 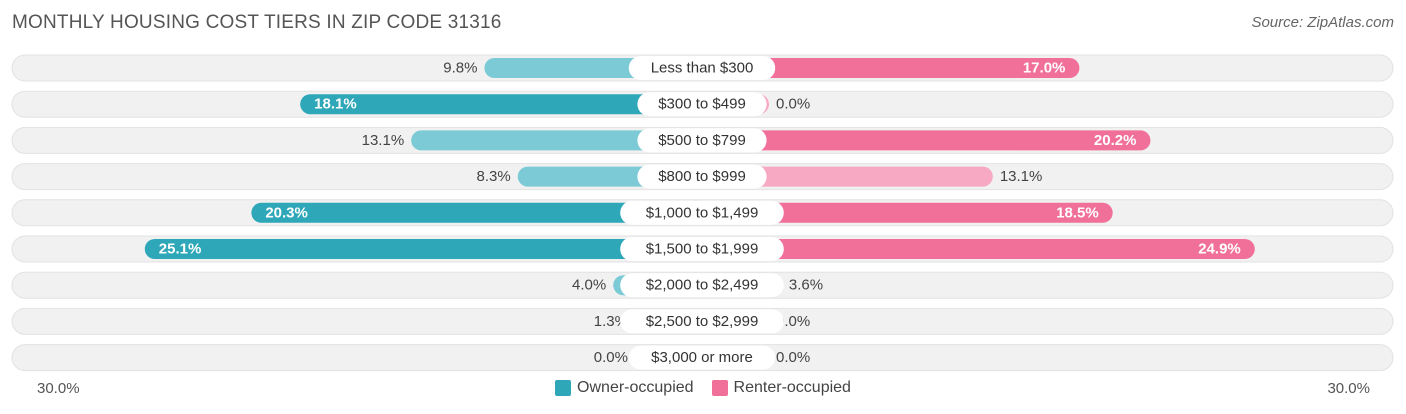 I want to click on renter-value-label: 20.2%, so click(x=1115, y=140).